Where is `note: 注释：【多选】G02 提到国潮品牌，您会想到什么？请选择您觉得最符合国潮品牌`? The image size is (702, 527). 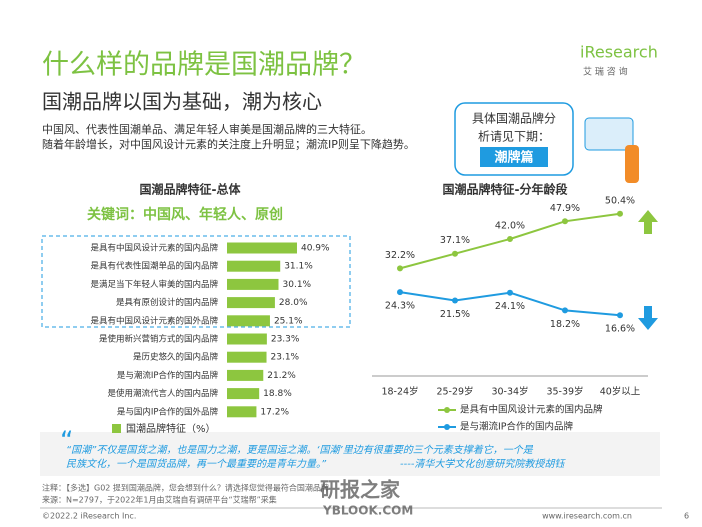 note: 注释：【多选】G02 提到国潮品牌，您会想到什么？请选择您觉得最符合国潮品牌 is located at coordinates (185, 488).